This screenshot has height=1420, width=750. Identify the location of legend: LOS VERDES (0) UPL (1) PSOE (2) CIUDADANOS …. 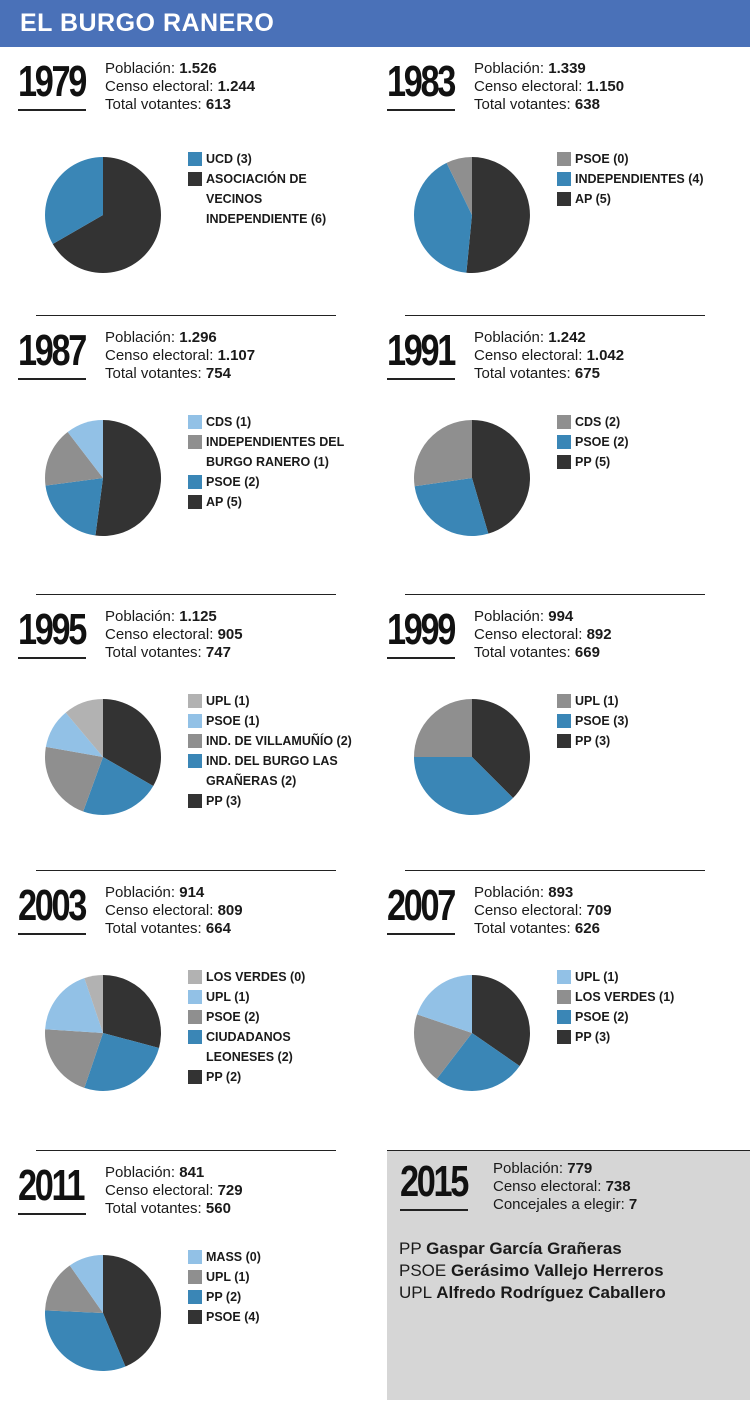
(273, 1027).